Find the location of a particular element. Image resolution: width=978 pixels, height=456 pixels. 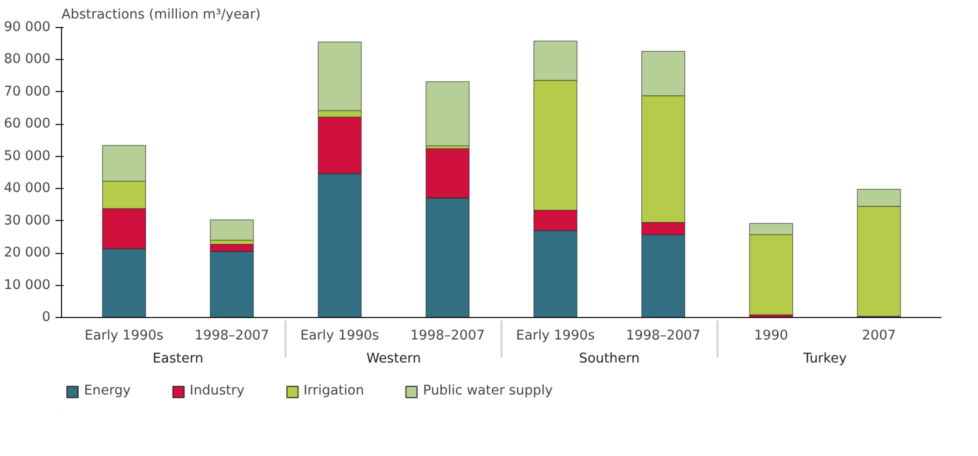

y-tick-label: 50 000 is located at coordinates (27, 156).